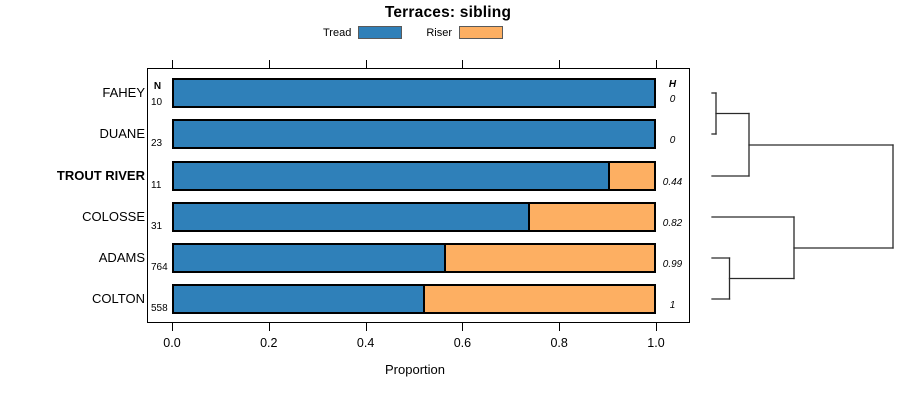 The width and height of the screenshot is (900, 400). I want to click on h-value: 0.44, so click(672, 182).